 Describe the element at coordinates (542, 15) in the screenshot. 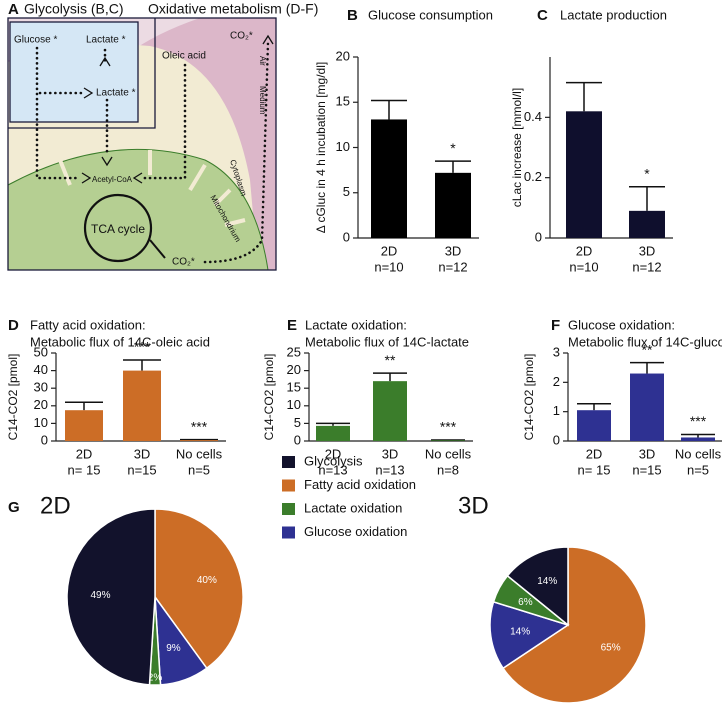

I see `panel-label: C` at that location.